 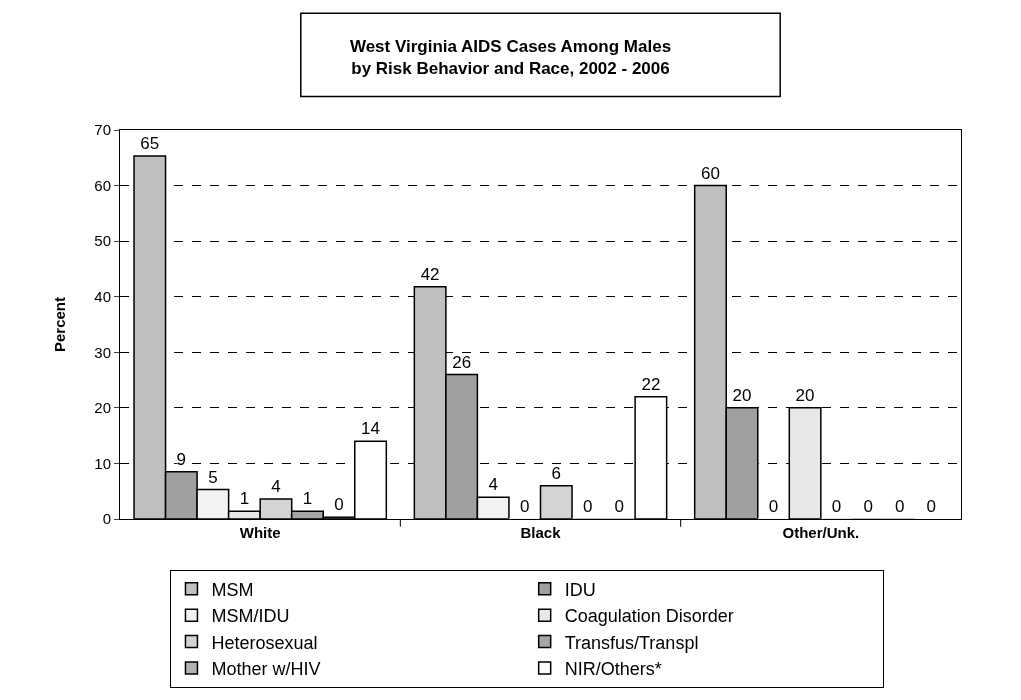 I want to click on x-tick-label: Other/Unk., so click(x=821, y=532).